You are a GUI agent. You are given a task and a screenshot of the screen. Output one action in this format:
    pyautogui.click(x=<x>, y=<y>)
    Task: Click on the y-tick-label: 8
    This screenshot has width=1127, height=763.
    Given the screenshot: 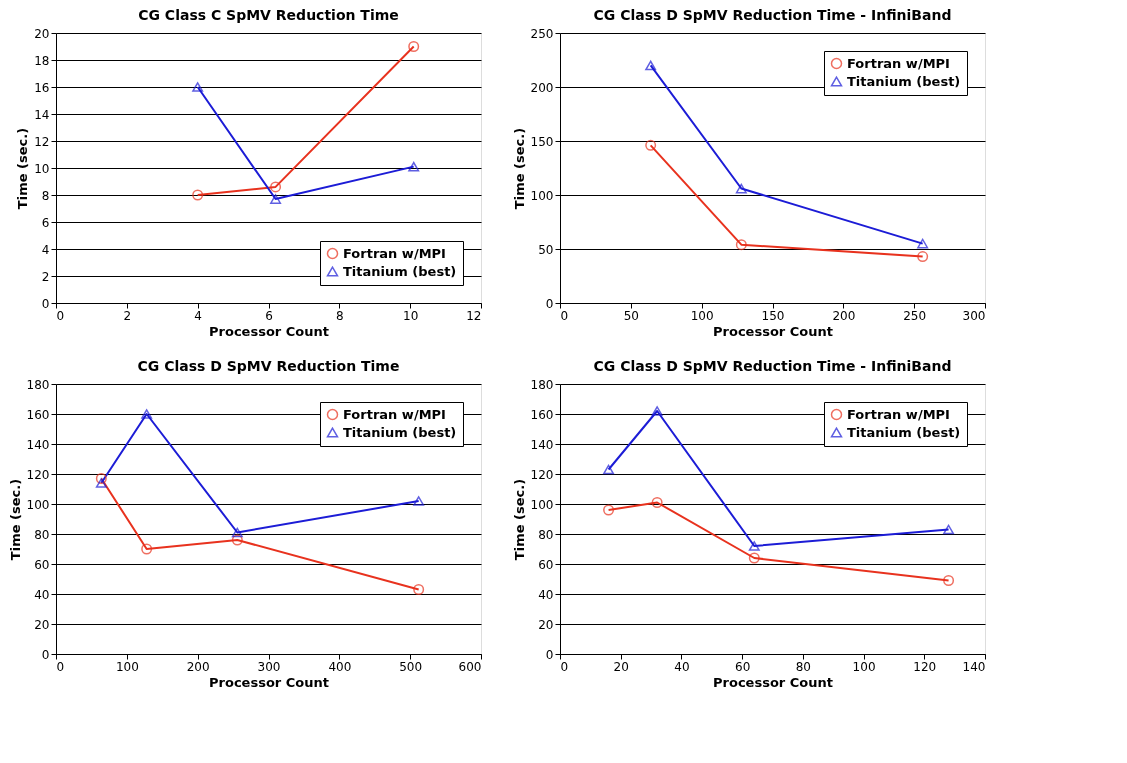 What is the action you would take?
    pyautogui.click(x=45, y=195)
    